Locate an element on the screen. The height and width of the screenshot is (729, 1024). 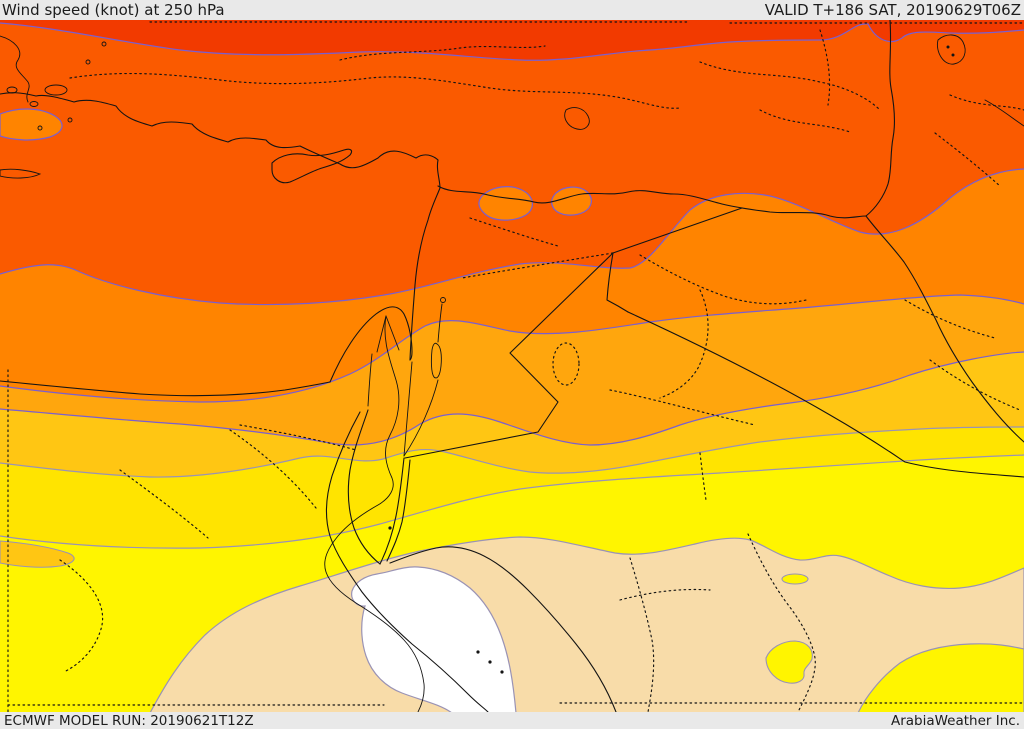
levant-coast is located at coordinates (425, 260).